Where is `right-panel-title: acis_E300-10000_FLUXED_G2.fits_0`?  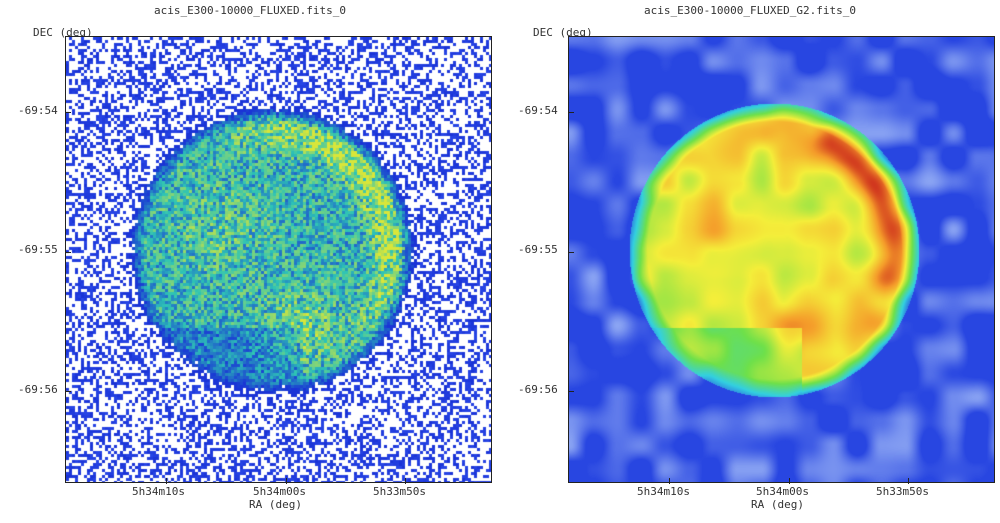
right-panel-title: acis_E300-10000_FLUXED_G2.fits_0 is located at coordinates (750, 10).